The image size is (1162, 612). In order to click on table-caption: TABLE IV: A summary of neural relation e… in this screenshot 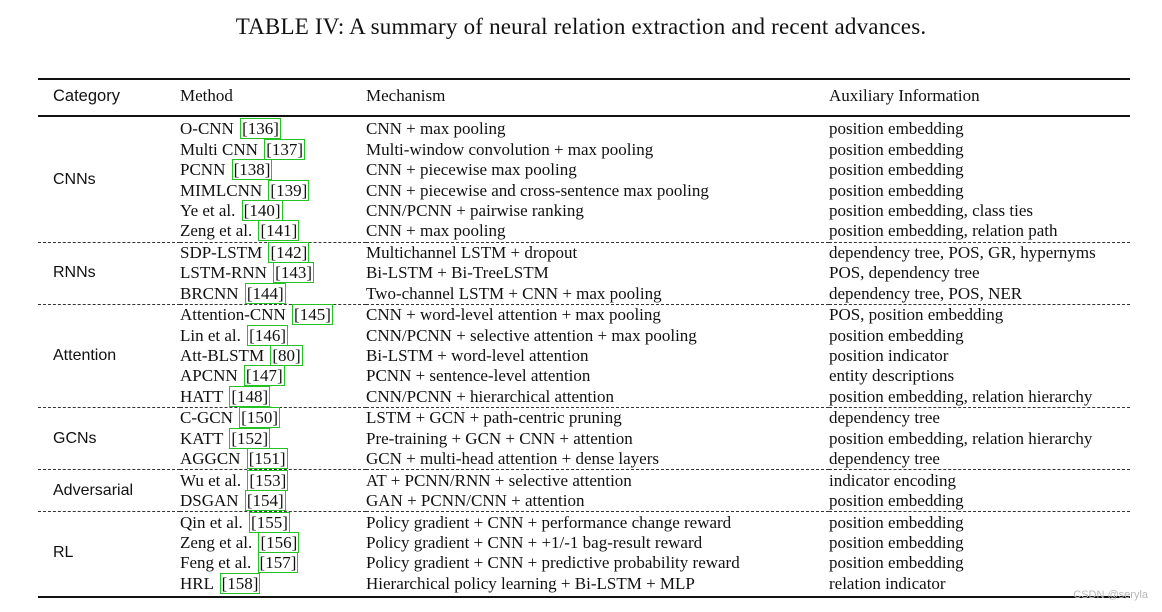, I will do `click(581, 26)`.